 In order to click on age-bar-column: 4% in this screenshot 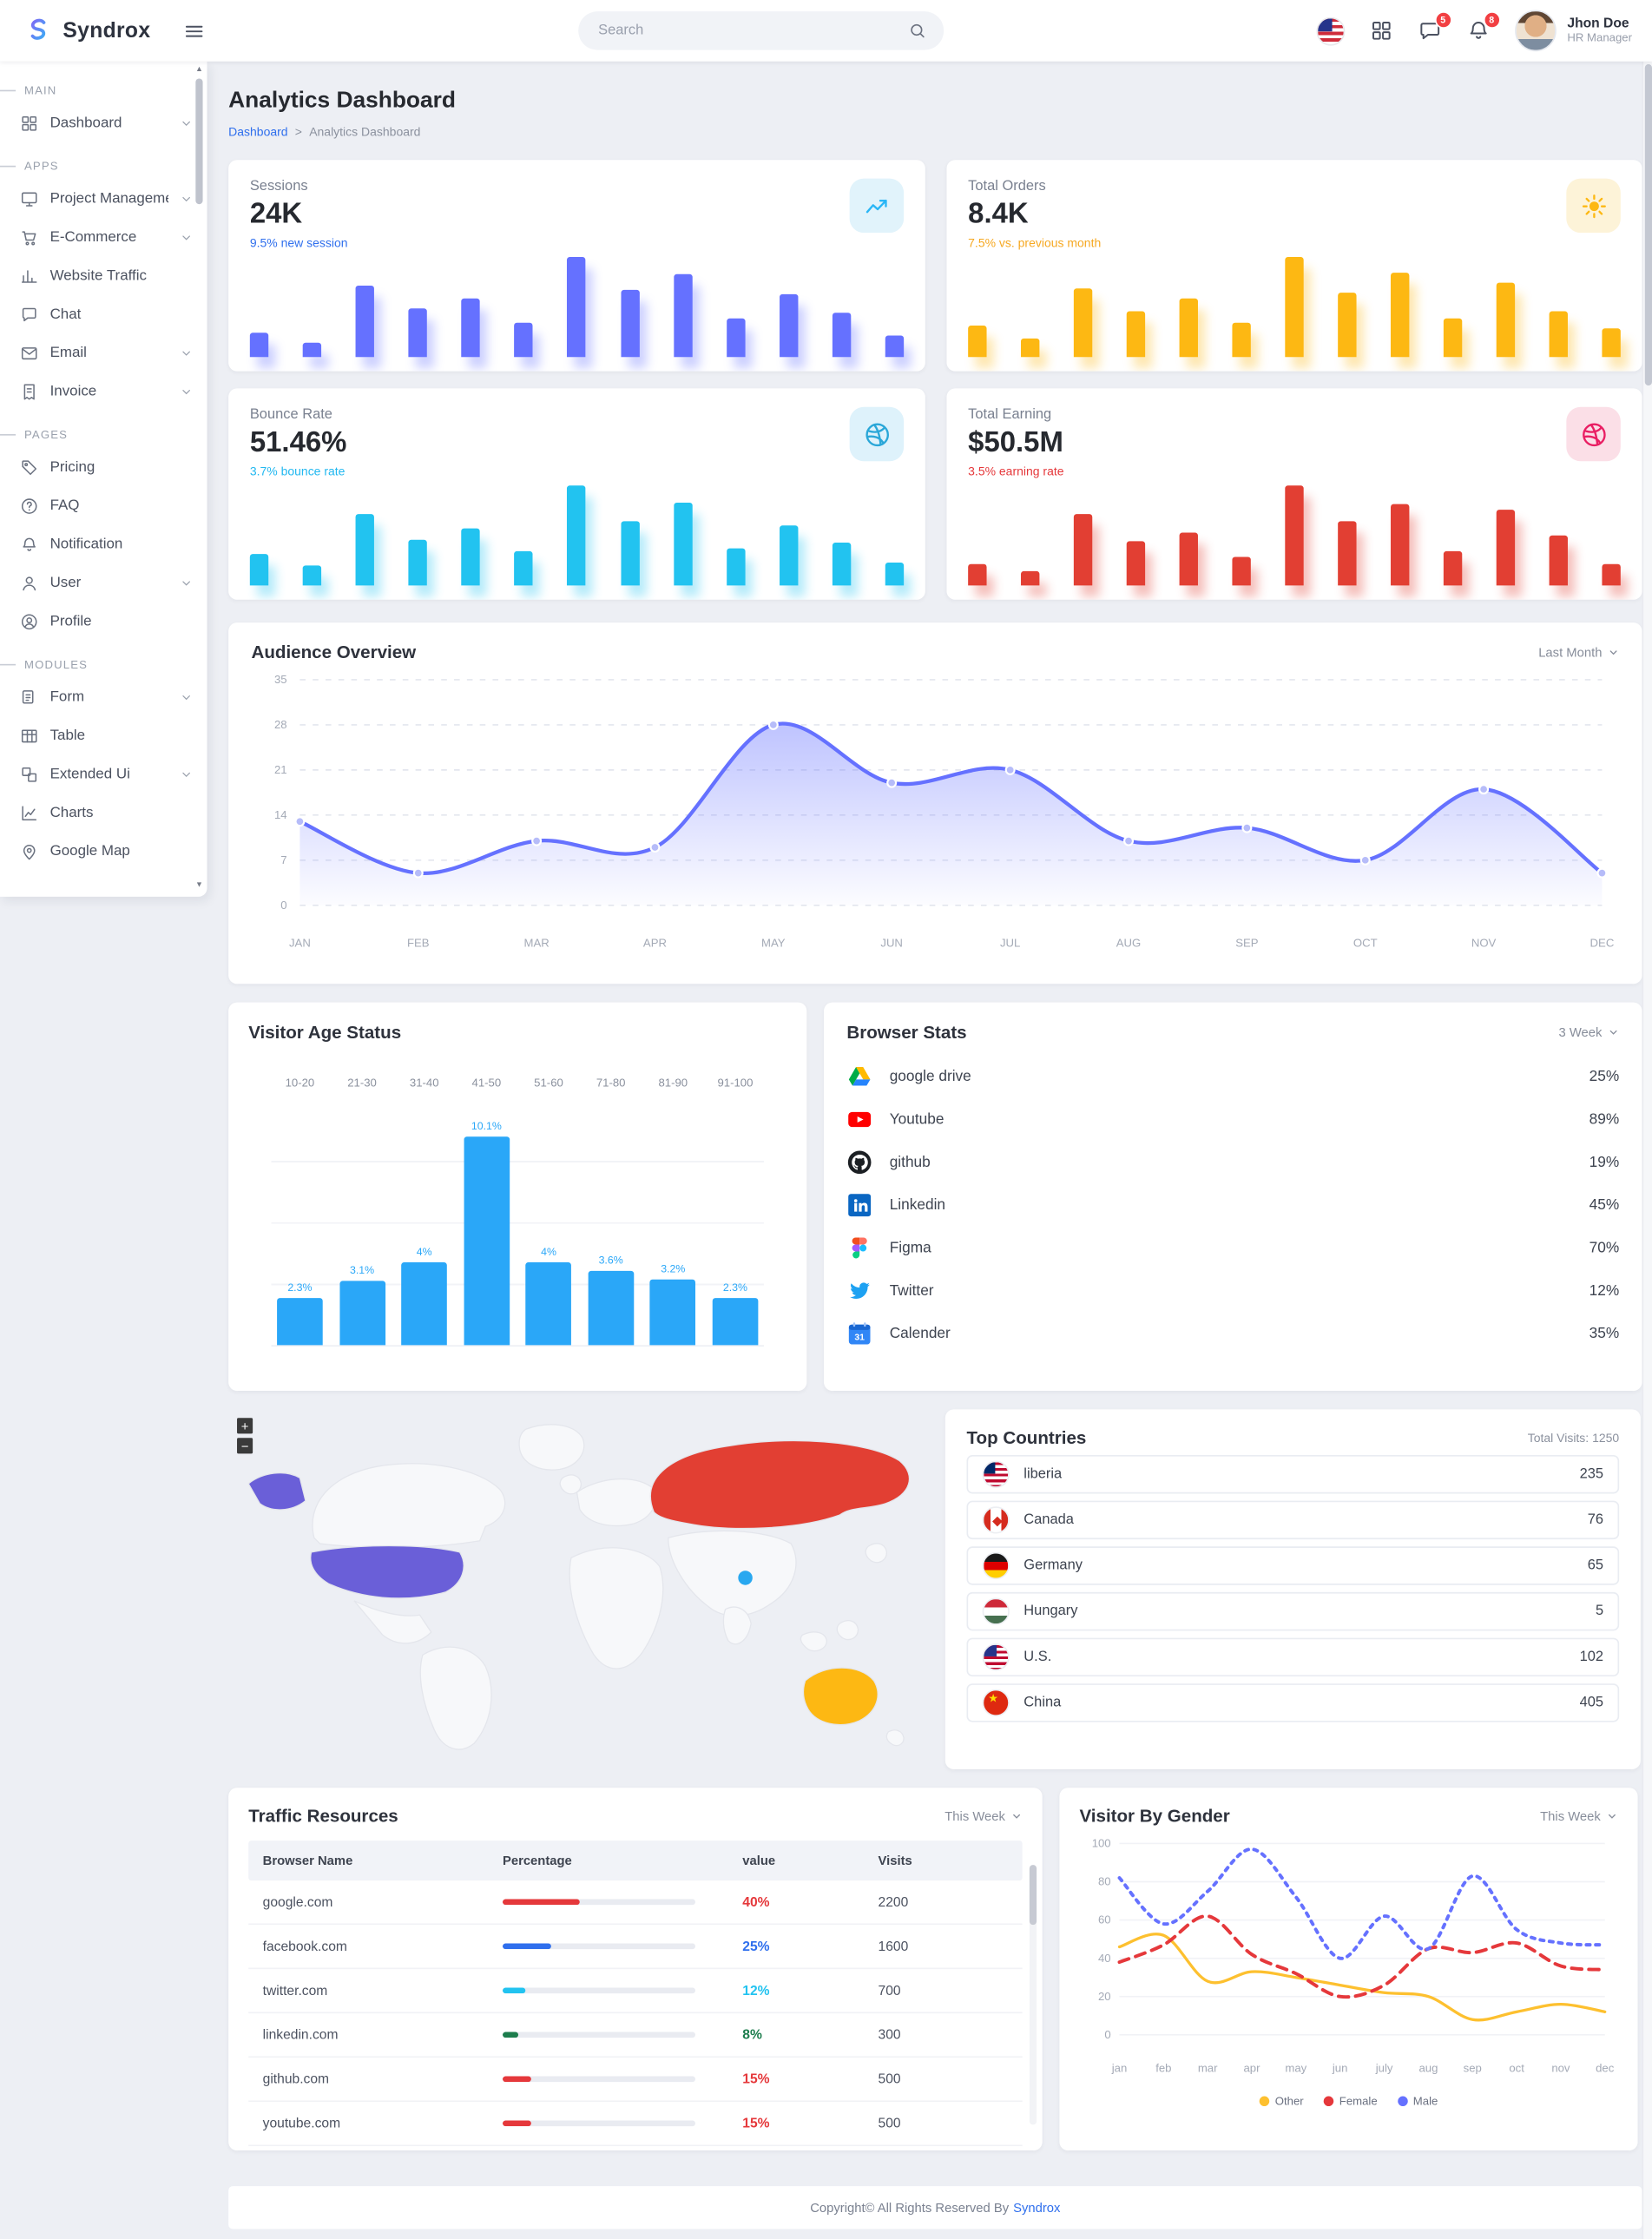, I will do `click(424, 1295)`.